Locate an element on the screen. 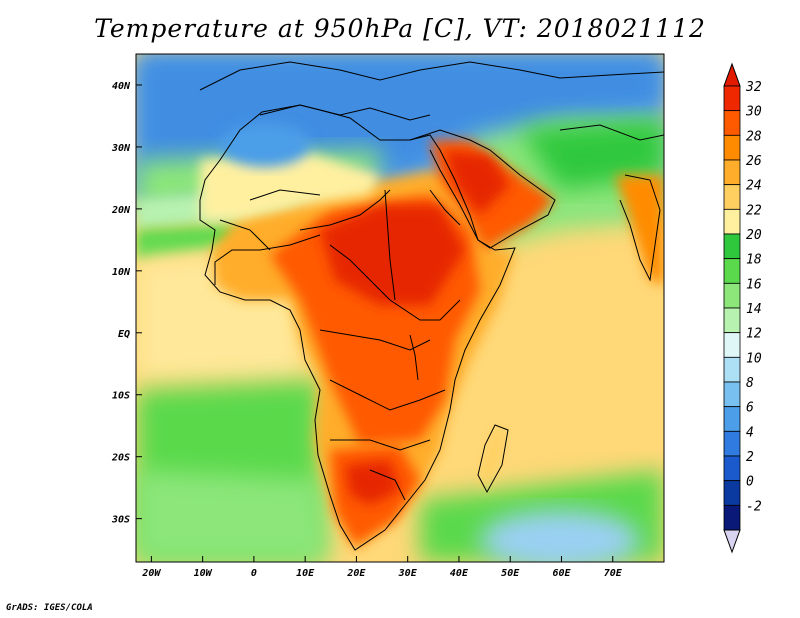  lat-tick-label: 20N is located at coordinates (121, 210).